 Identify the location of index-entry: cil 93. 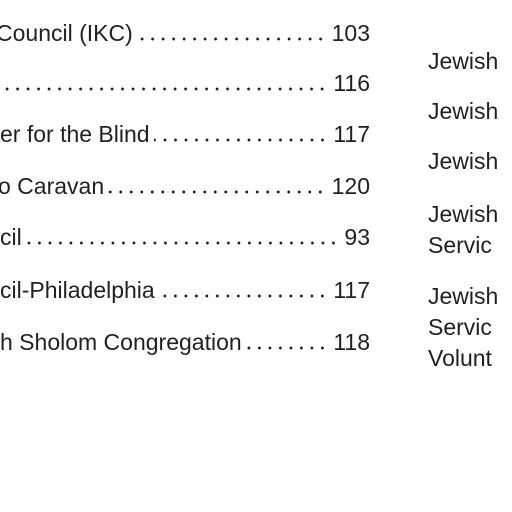
(185, 236).